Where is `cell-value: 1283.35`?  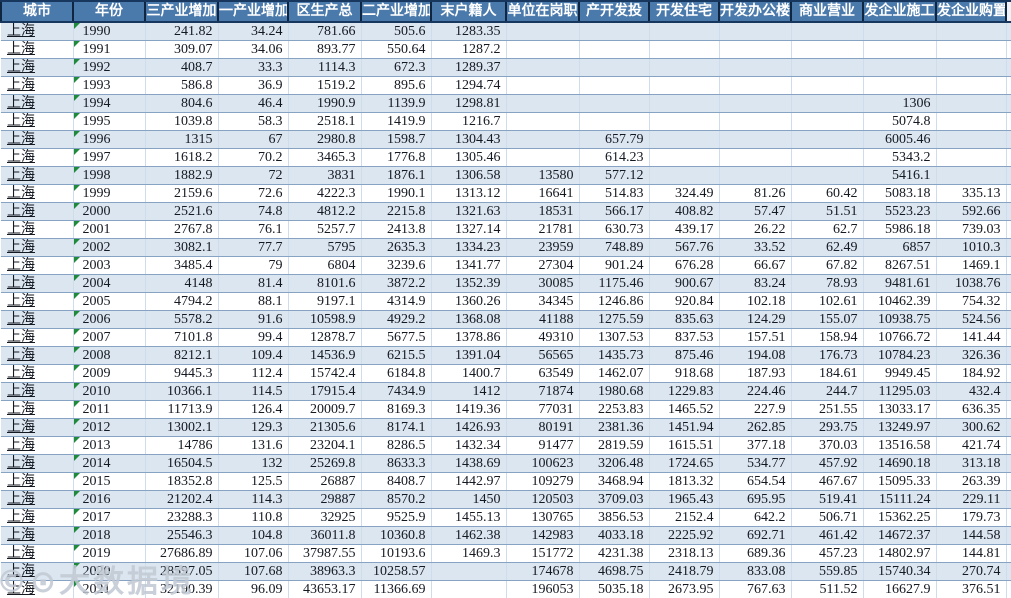
cell-value: 1283.35 is located at coordinates (469, 31).